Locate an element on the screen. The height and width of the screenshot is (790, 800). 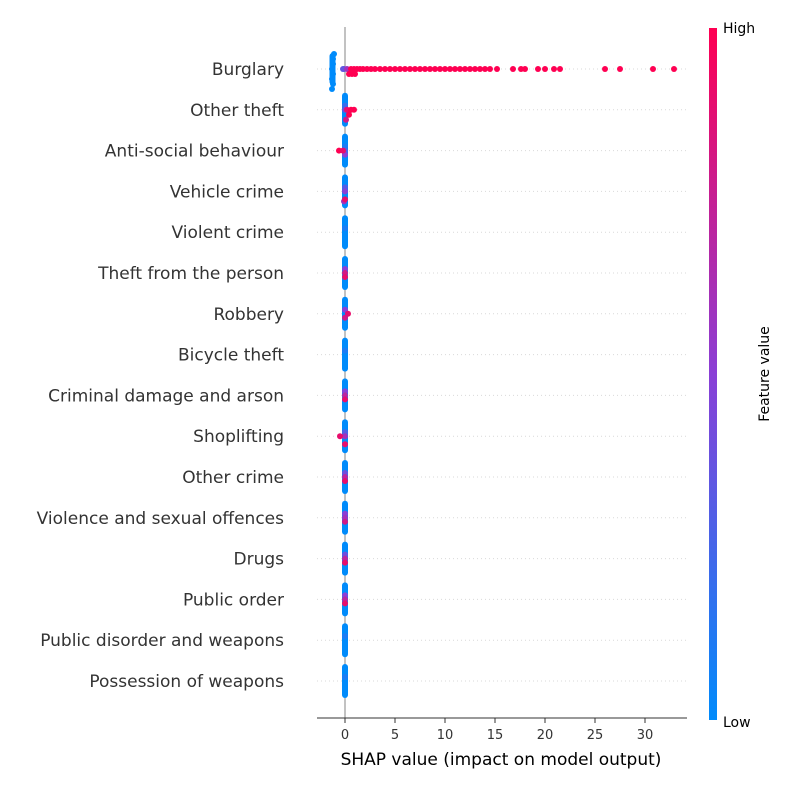
feature-label-anti-social-behaviour: Anti-social behaviour is located at coordinates (194, 152).